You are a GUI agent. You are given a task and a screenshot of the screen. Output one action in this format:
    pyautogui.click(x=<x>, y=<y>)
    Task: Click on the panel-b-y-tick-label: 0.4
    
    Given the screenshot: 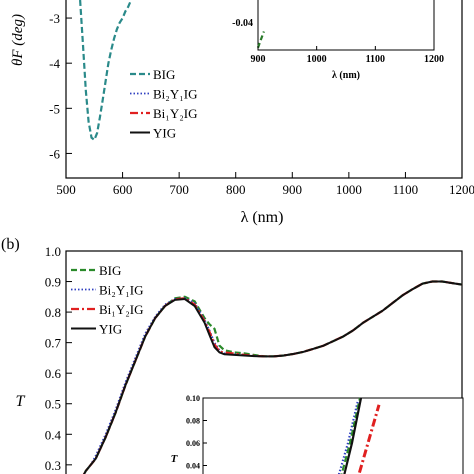 What is the action you would take?
    pyautogui.click(x=53, y=434)
    